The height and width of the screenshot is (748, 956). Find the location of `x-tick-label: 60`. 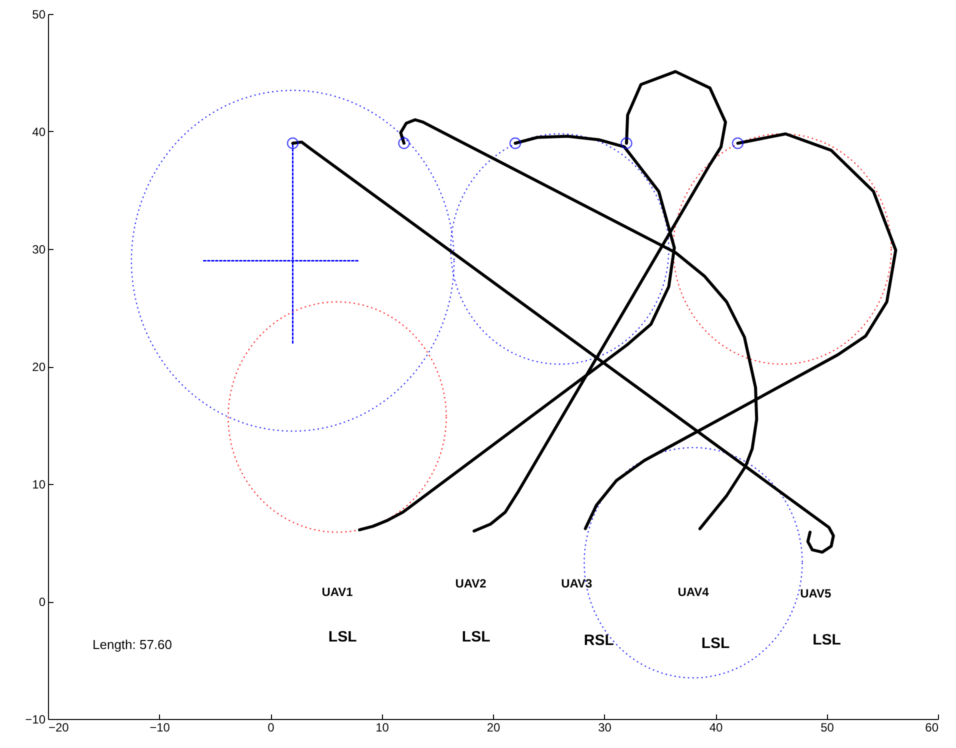

x-tick-label: 60 is located at coordinates (932, 727).